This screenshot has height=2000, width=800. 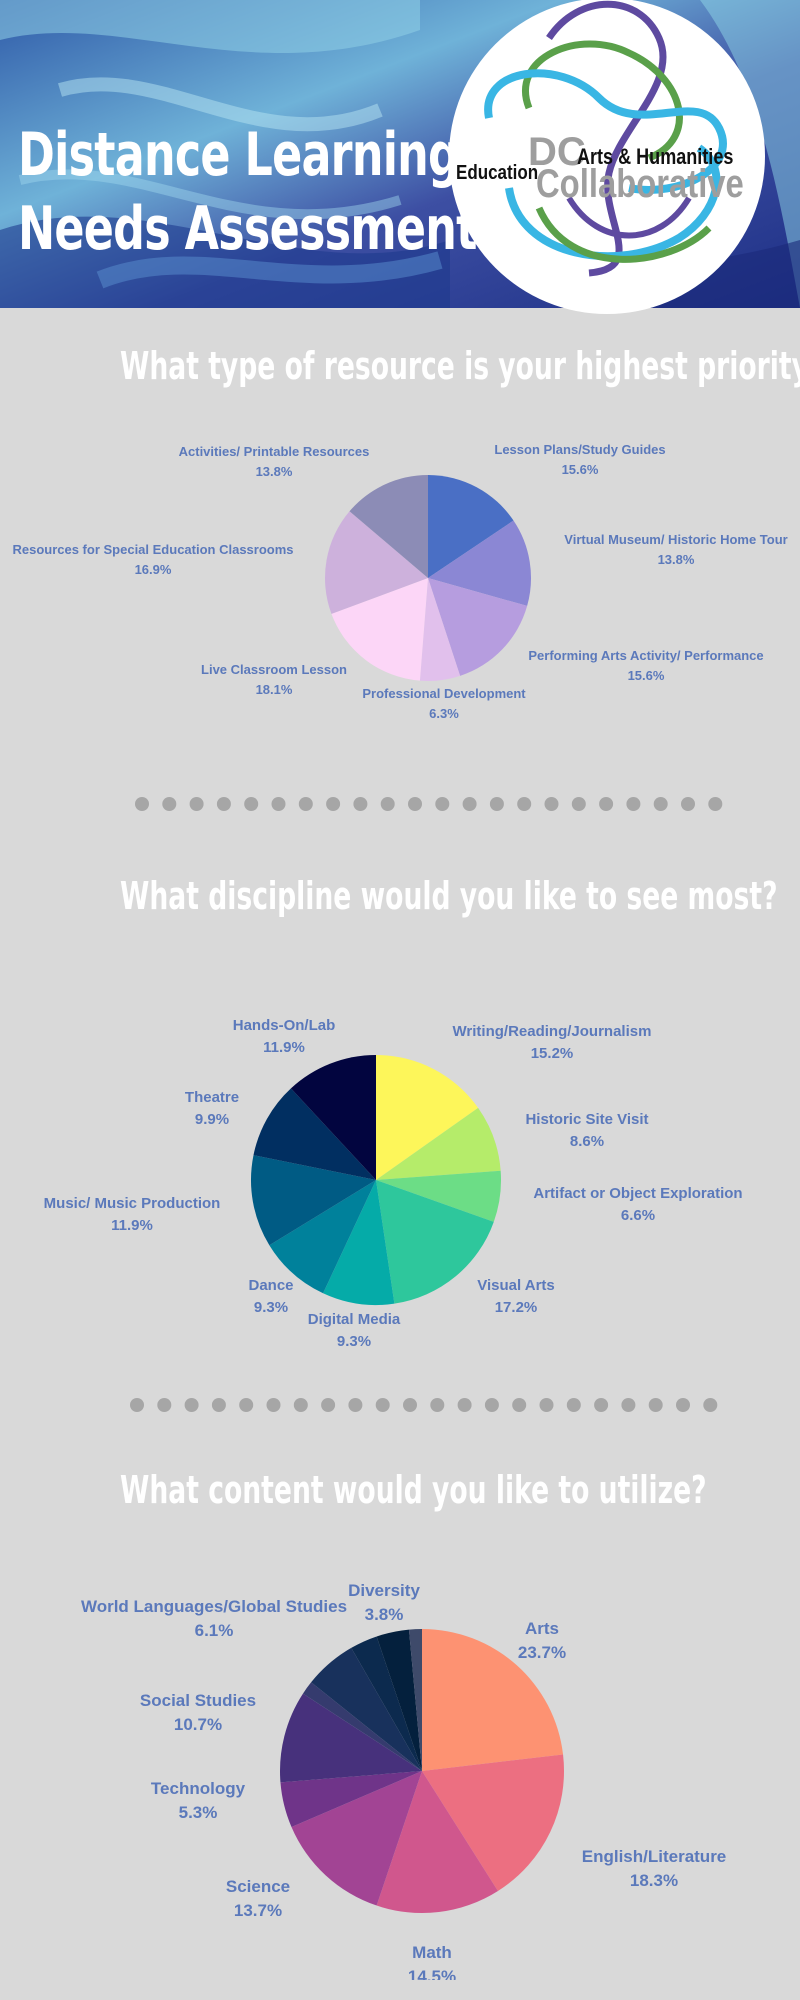 What do you see at coordinates (247, 229) in the screenshot?
I see `page-title-line2: Needs Assessment` at bounding box center [247, 229].